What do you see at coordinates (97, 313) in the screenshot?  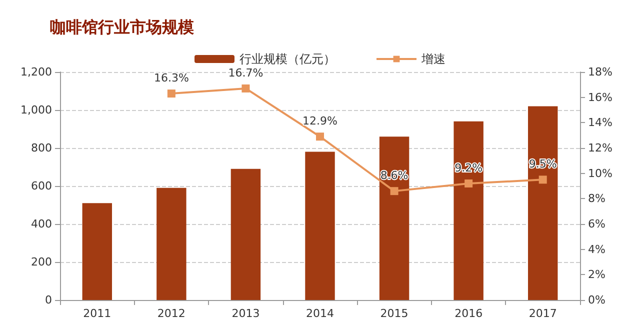 I see `x-tick-label: 2011` at bounding box center [97, 313].